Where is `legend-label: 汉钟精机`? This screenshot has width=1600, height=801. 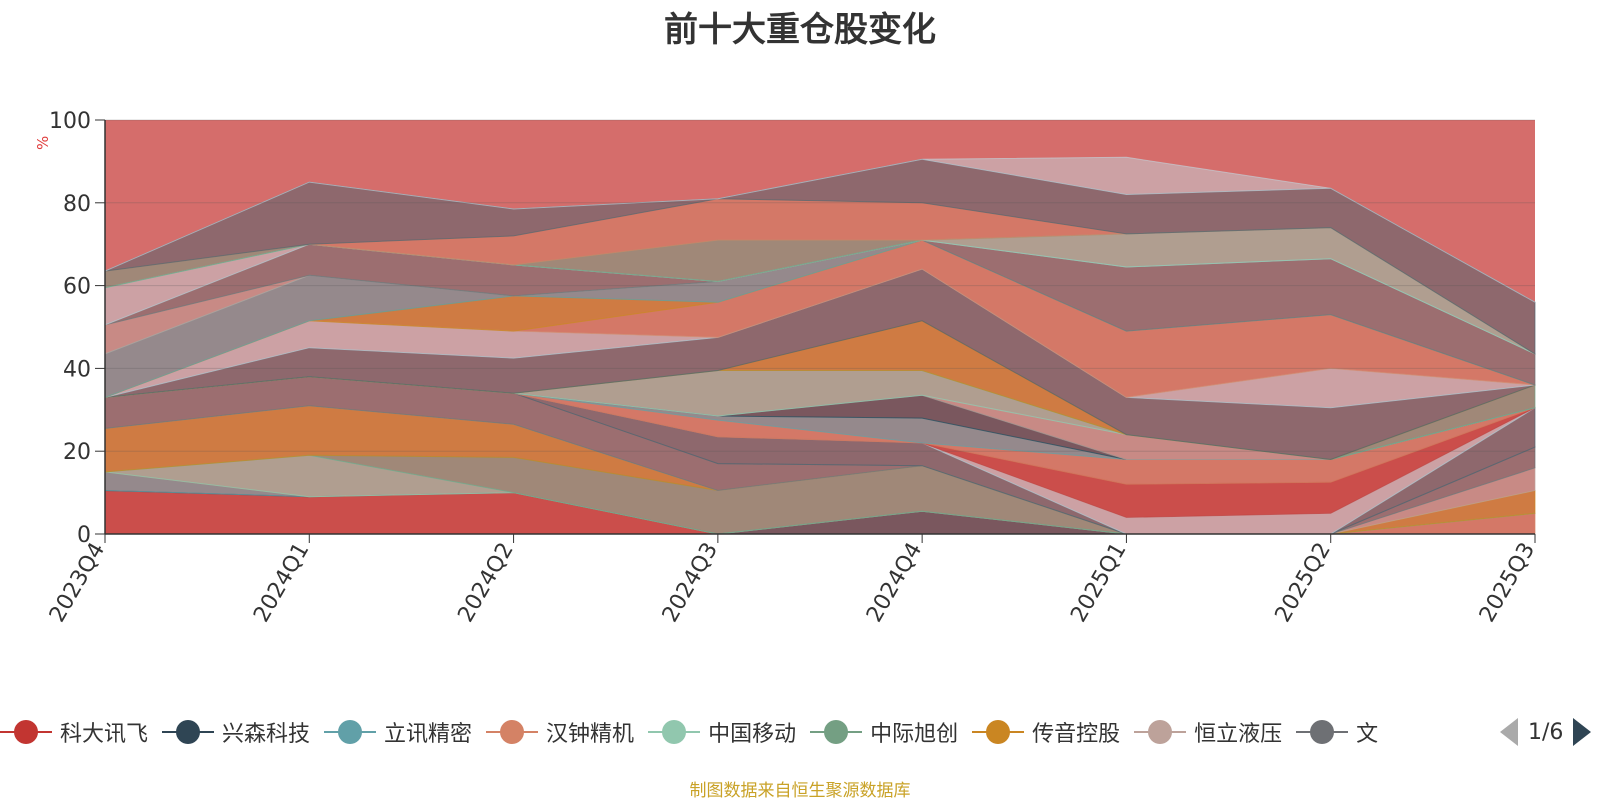 legend-label: 汉钟精机 is located at coordinates (590, 734).